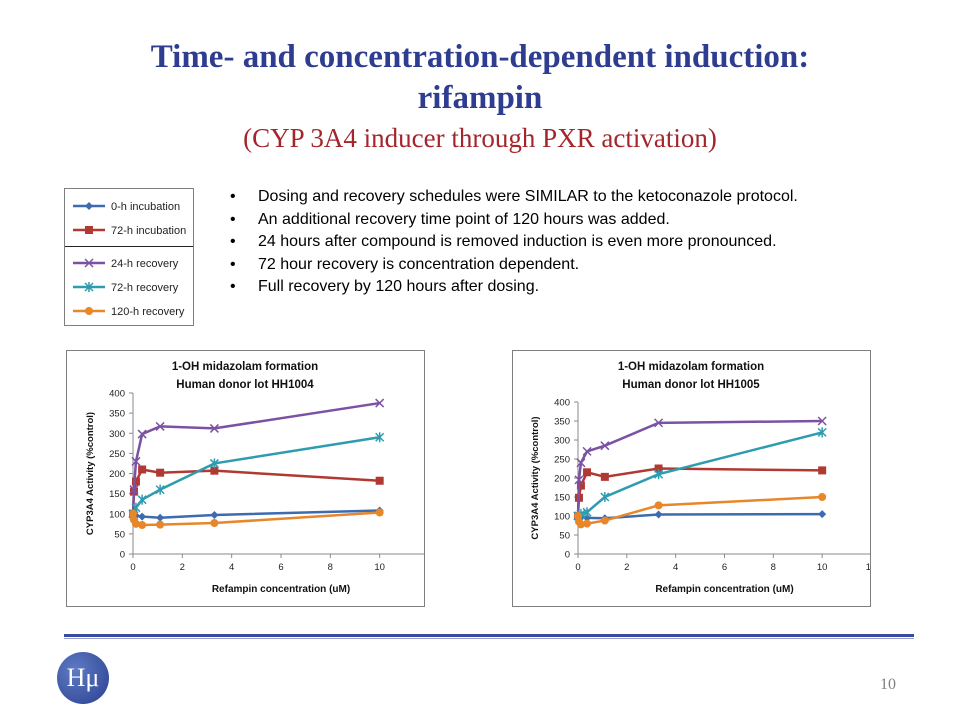 The image size is (960, 720). I want to click on y-tick-label: 350, so click(117, 414).